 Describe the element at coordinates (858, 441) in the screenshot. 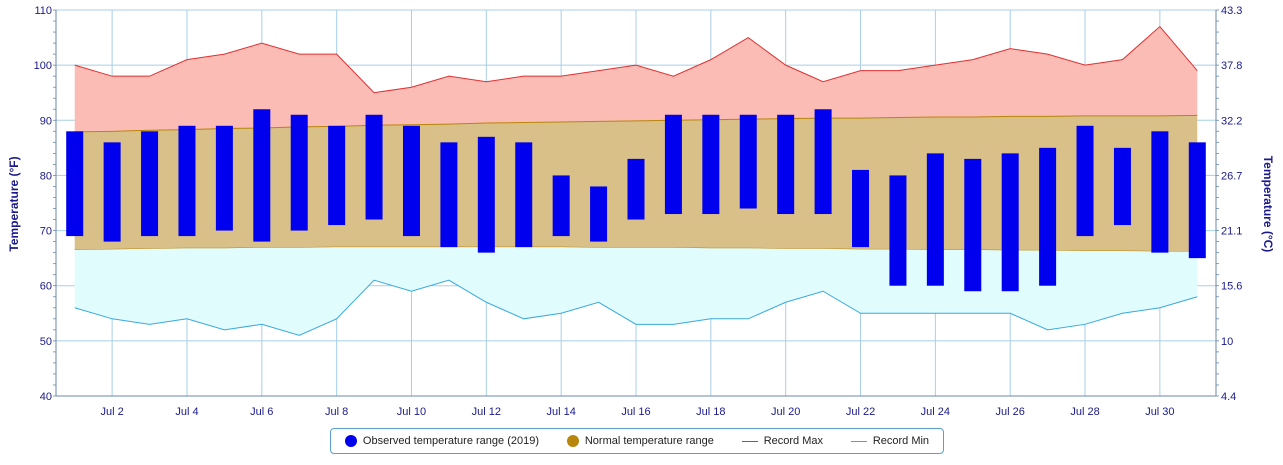

I see `record-min-swatch` at that location.